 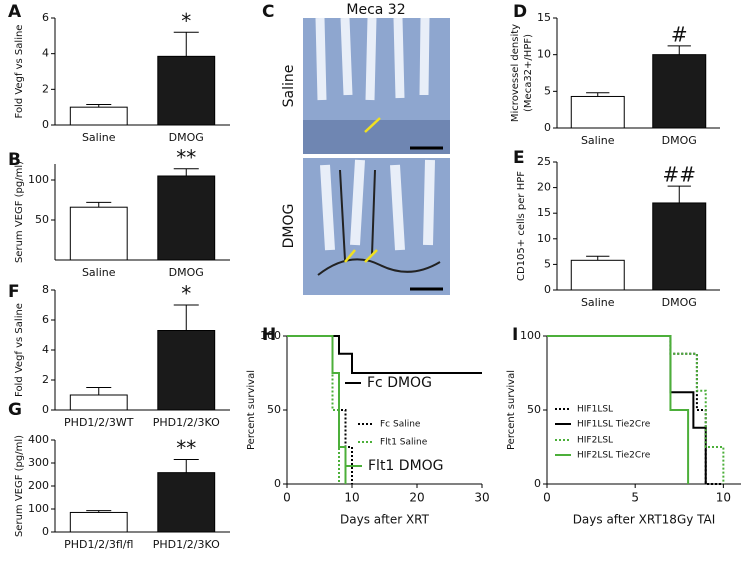 I want to click on panel-letter: H, so click(x=269, y=335).